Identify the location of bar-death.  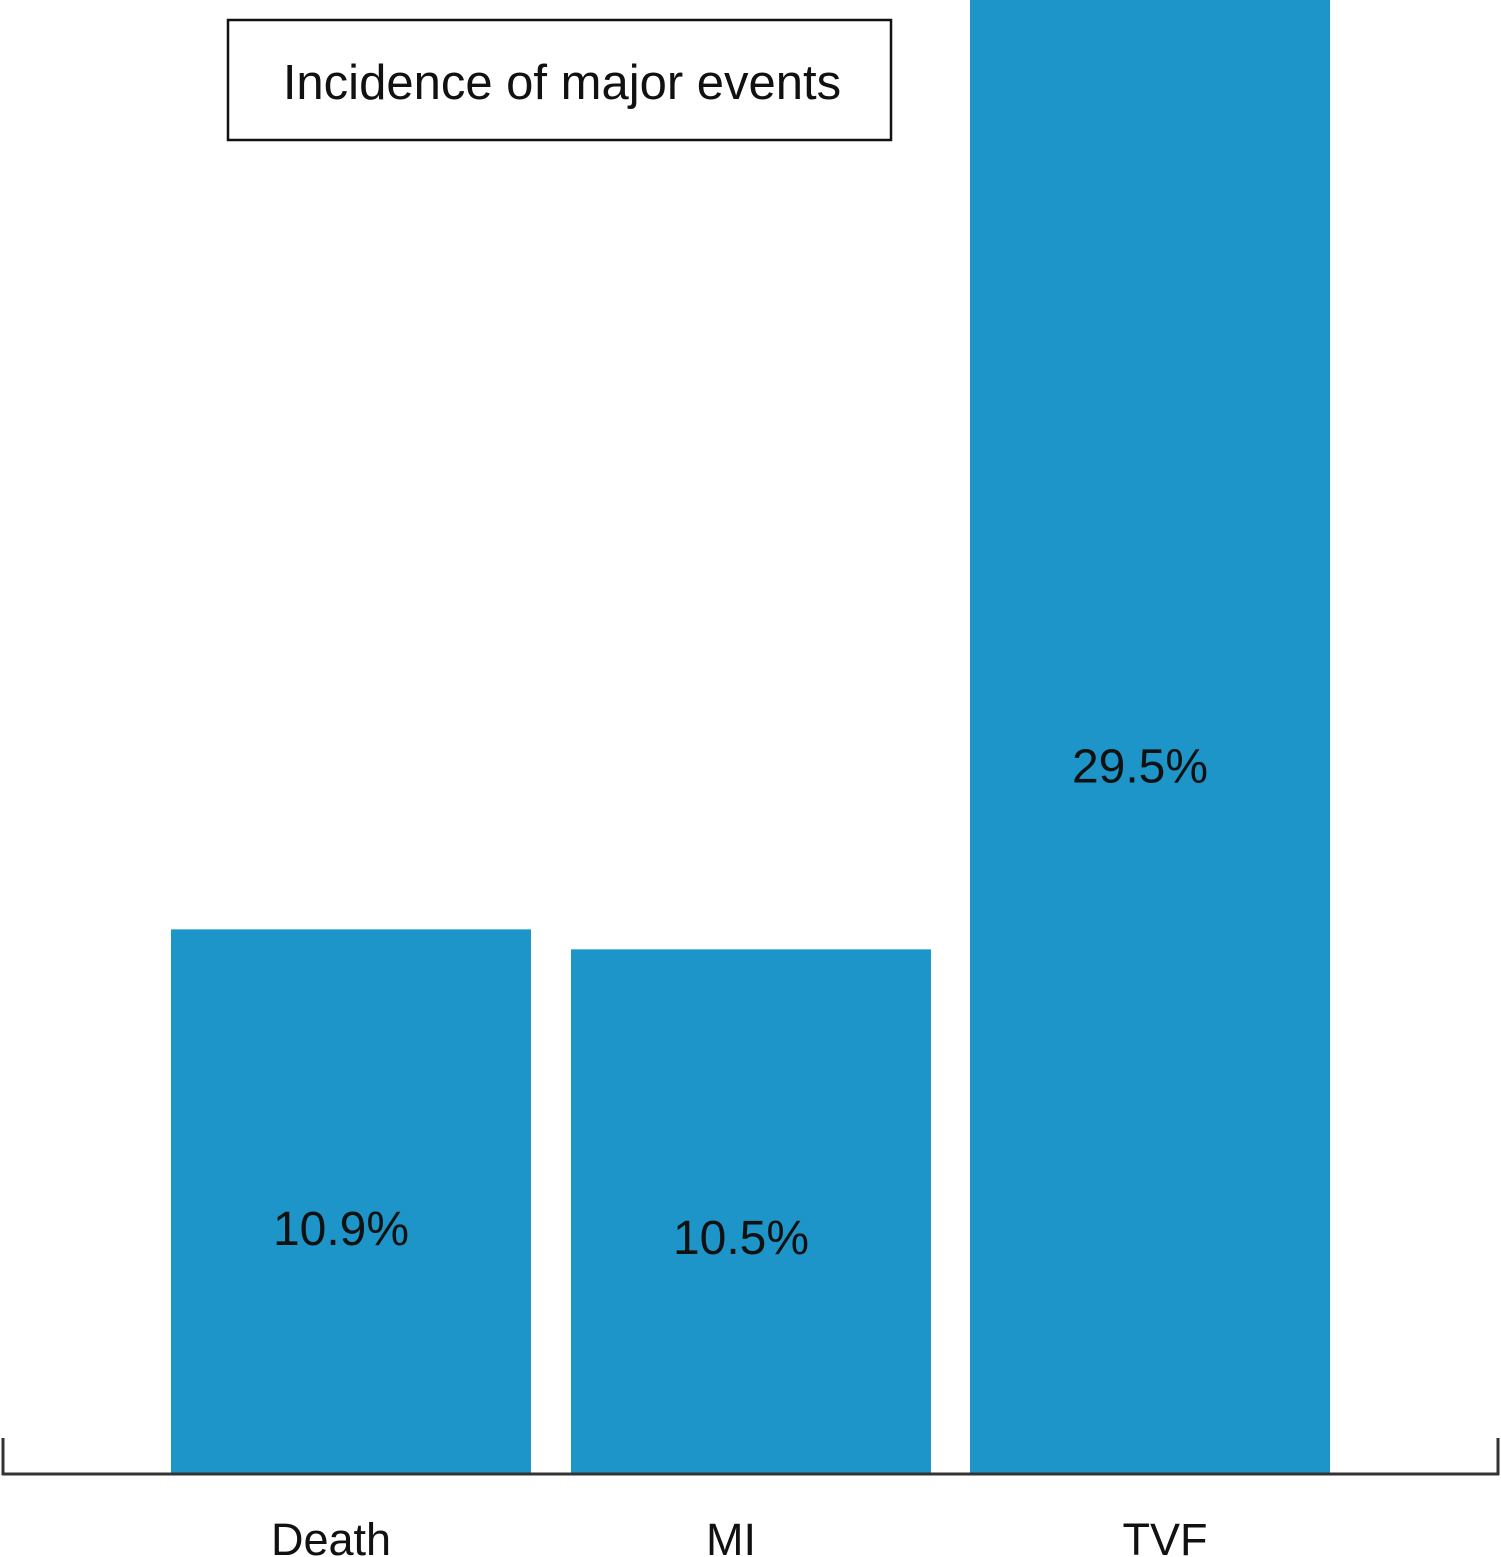
(351, 1201).